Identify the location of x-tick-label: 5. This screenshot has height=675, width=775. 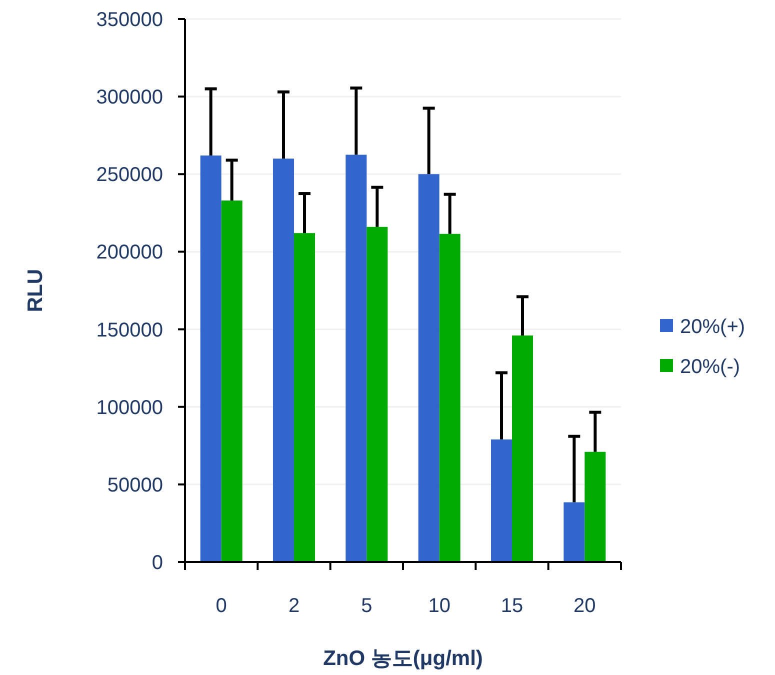
(366, 606).